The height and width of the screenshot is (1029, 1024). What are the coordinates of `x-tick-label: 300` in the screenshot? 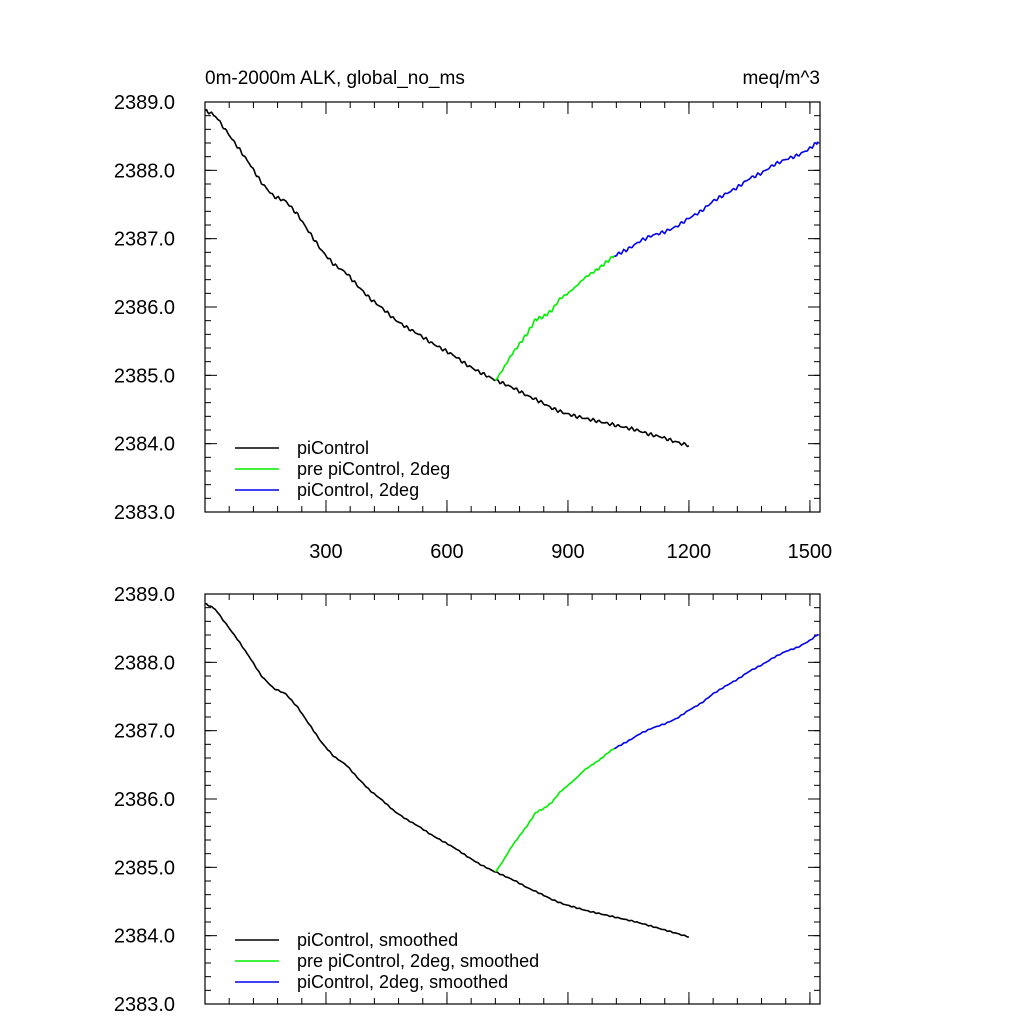 It's located at (325, 552).